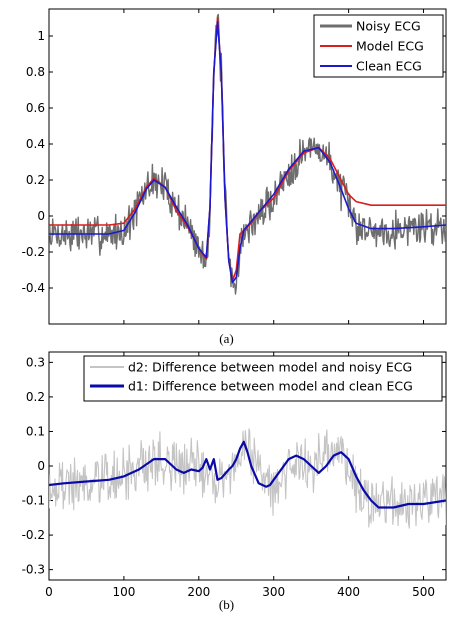 The height and width of the screenshot is (617, 462). Describe the element at coordinates (33, 288) in the screenshot. I see `y-tick-label: -0.4` at that location.